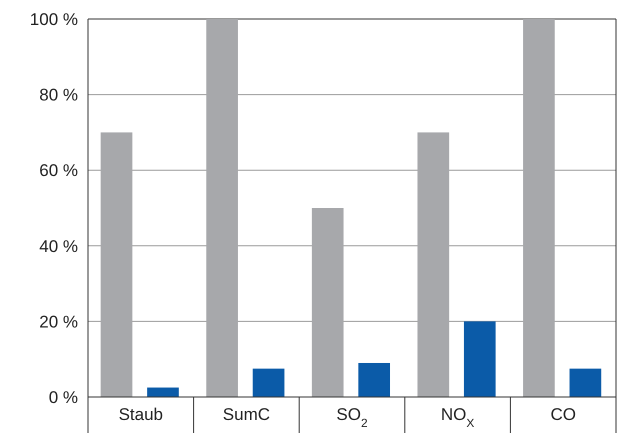 The width and height of the screenshot is (626, 435). Describe the element at coordinates (352, 417) in the screenshot. I see `x-tick-label: SO$_{2}$` at that location.